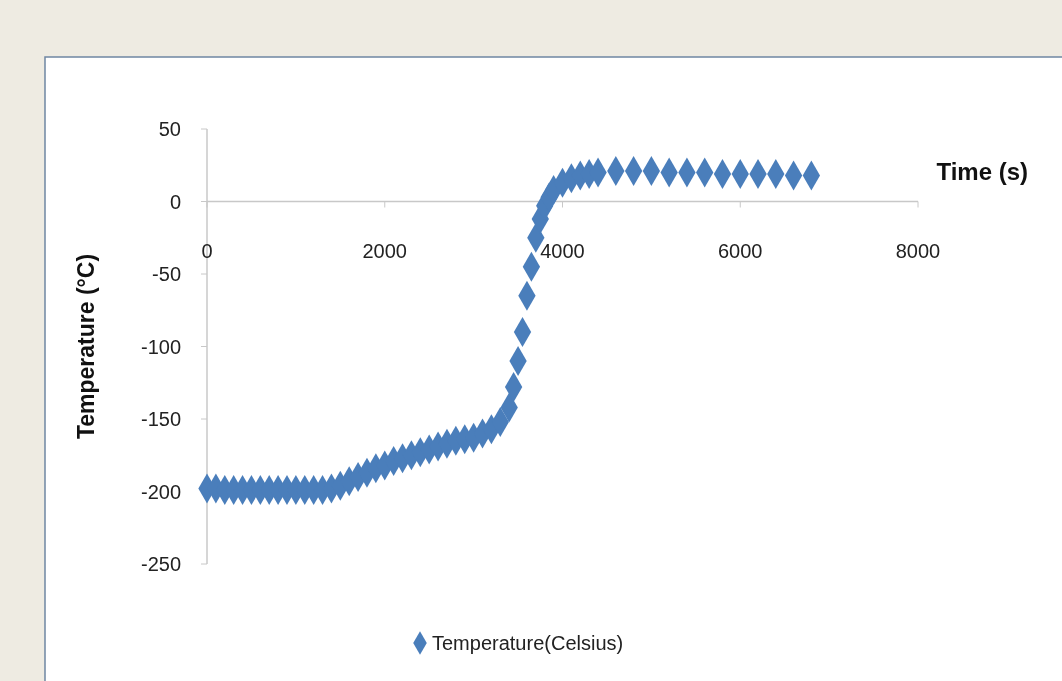  Describe the element at coordinates (160, 346) in the screenshot. I see `y-tick-label: -100` at that location.